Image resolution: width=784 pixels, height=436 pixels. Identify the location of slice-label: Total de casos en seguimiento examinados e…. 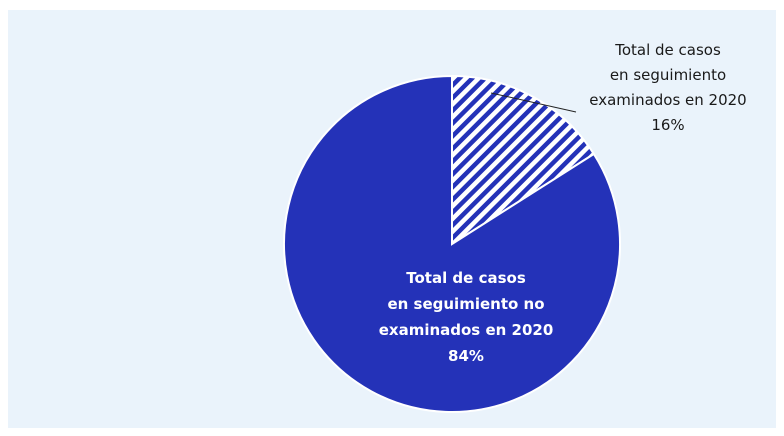
(667, 75).